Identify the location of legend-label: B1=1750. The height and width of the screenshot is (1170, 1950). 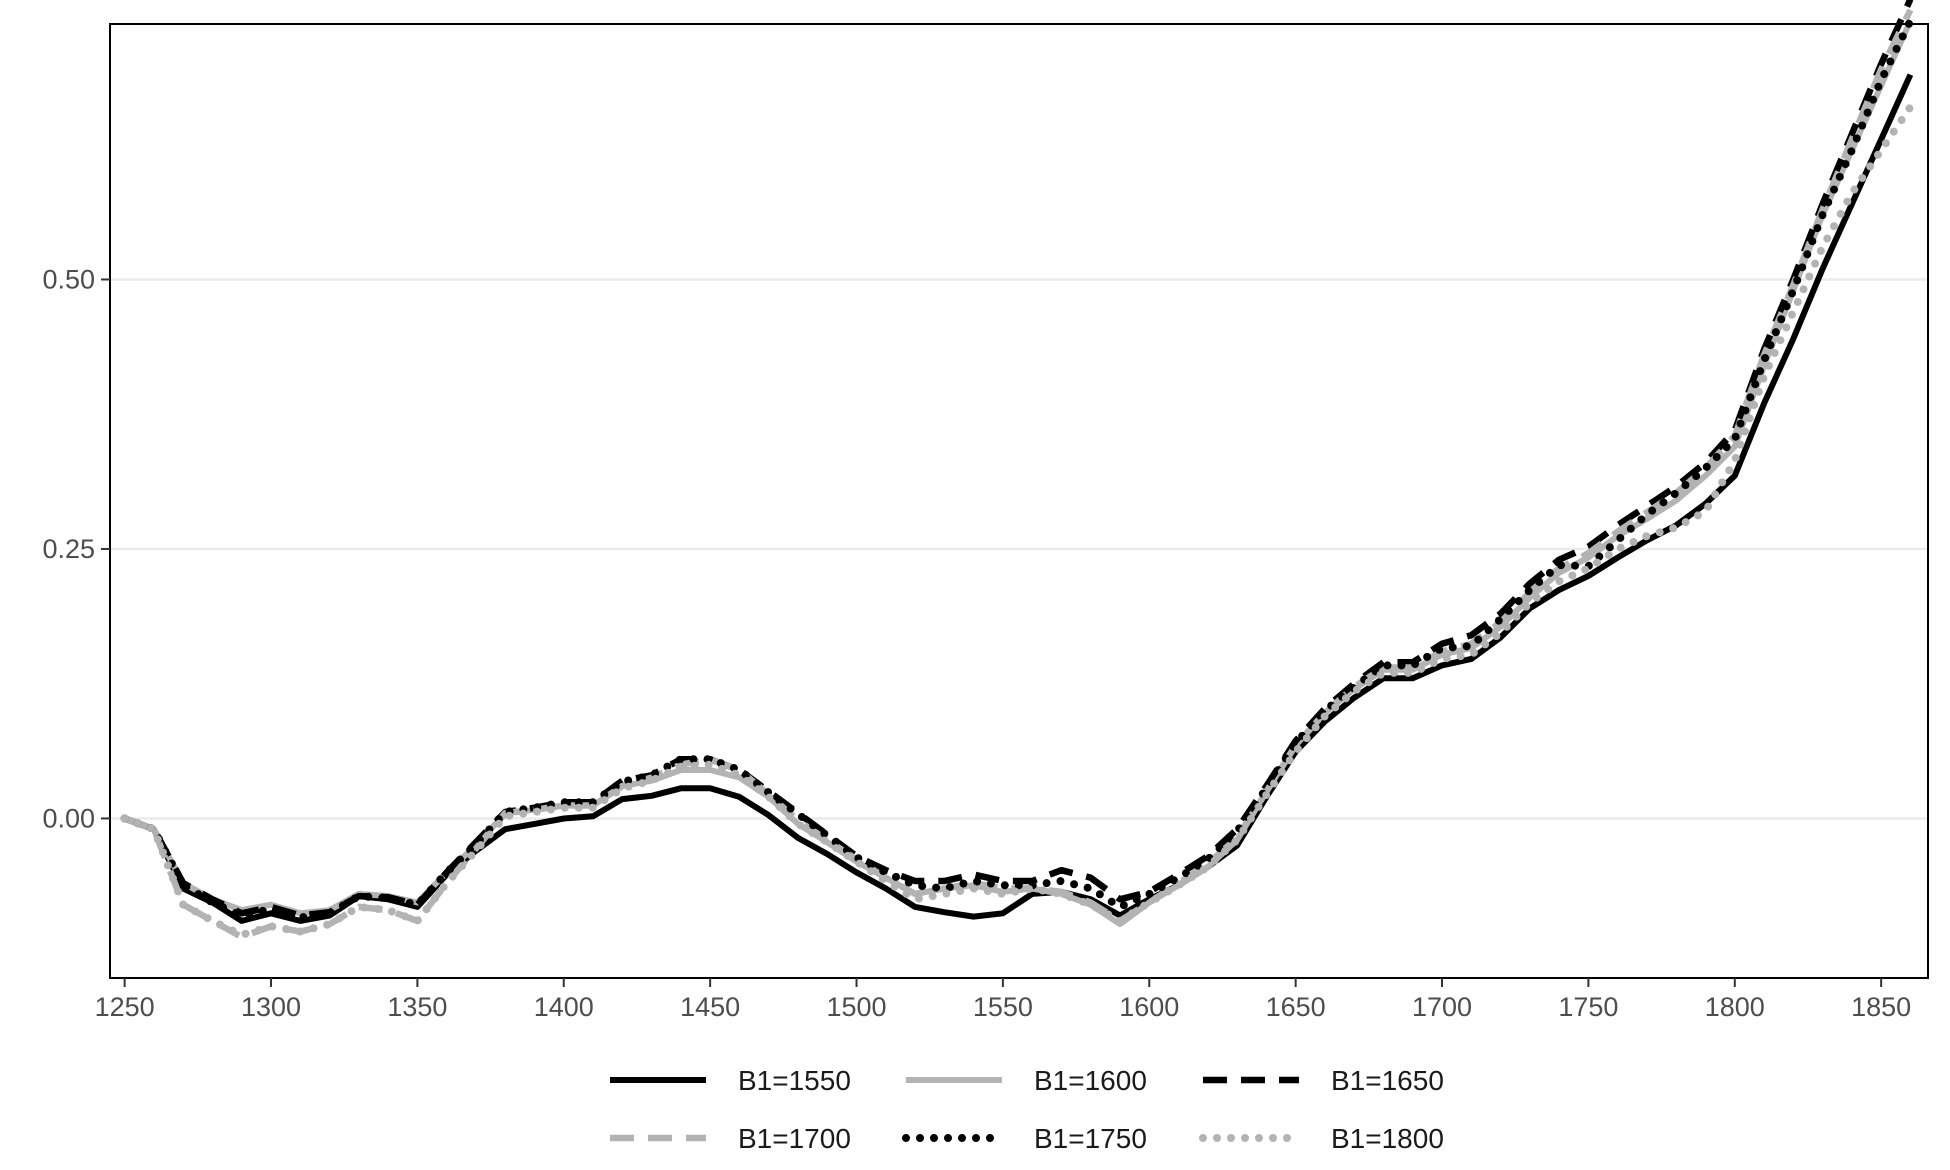
(1090, 1138).